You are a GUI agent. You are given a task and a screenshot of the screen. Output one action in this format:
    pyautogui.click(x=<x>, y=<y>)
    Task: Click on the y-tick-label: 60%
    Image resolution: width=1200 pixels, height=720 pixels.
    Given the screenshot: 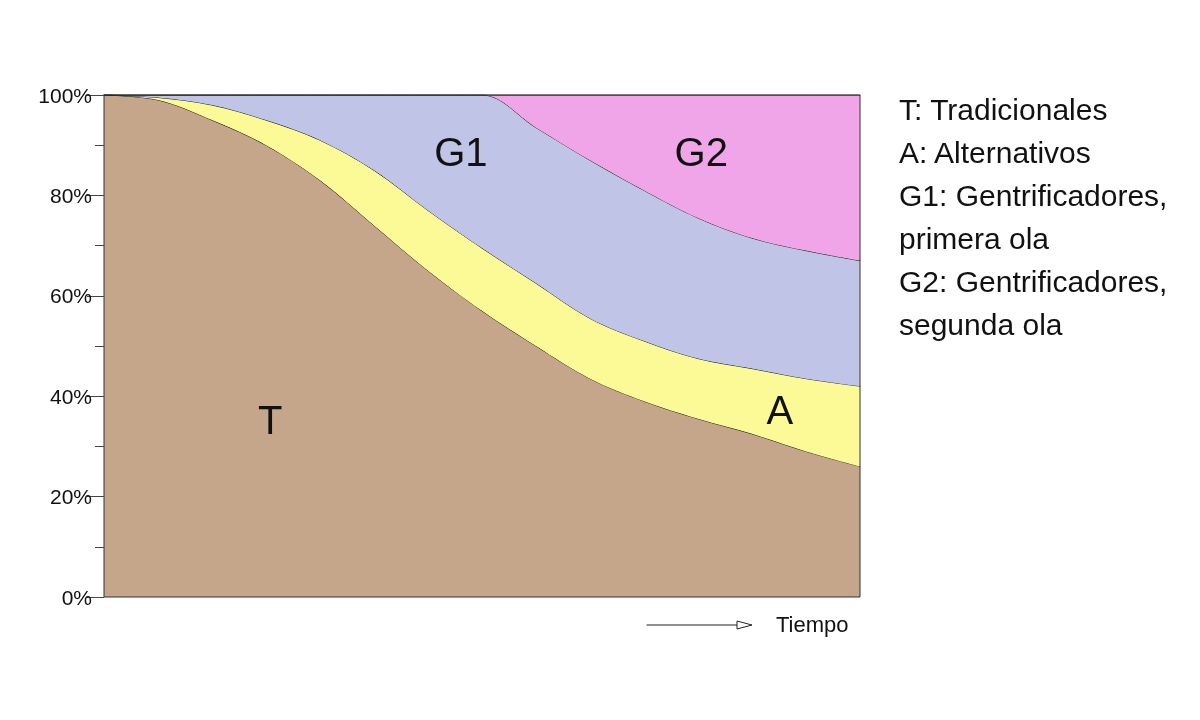 What is the action you would take?
    pyautogui.click(x=70, y=296)
    